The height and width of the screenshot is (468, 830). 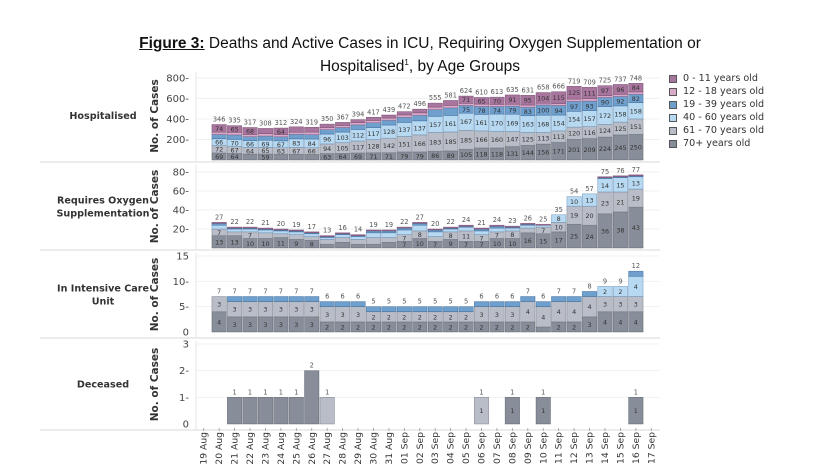 I want to click on segment-label: 90, so click(x=605, y=103).